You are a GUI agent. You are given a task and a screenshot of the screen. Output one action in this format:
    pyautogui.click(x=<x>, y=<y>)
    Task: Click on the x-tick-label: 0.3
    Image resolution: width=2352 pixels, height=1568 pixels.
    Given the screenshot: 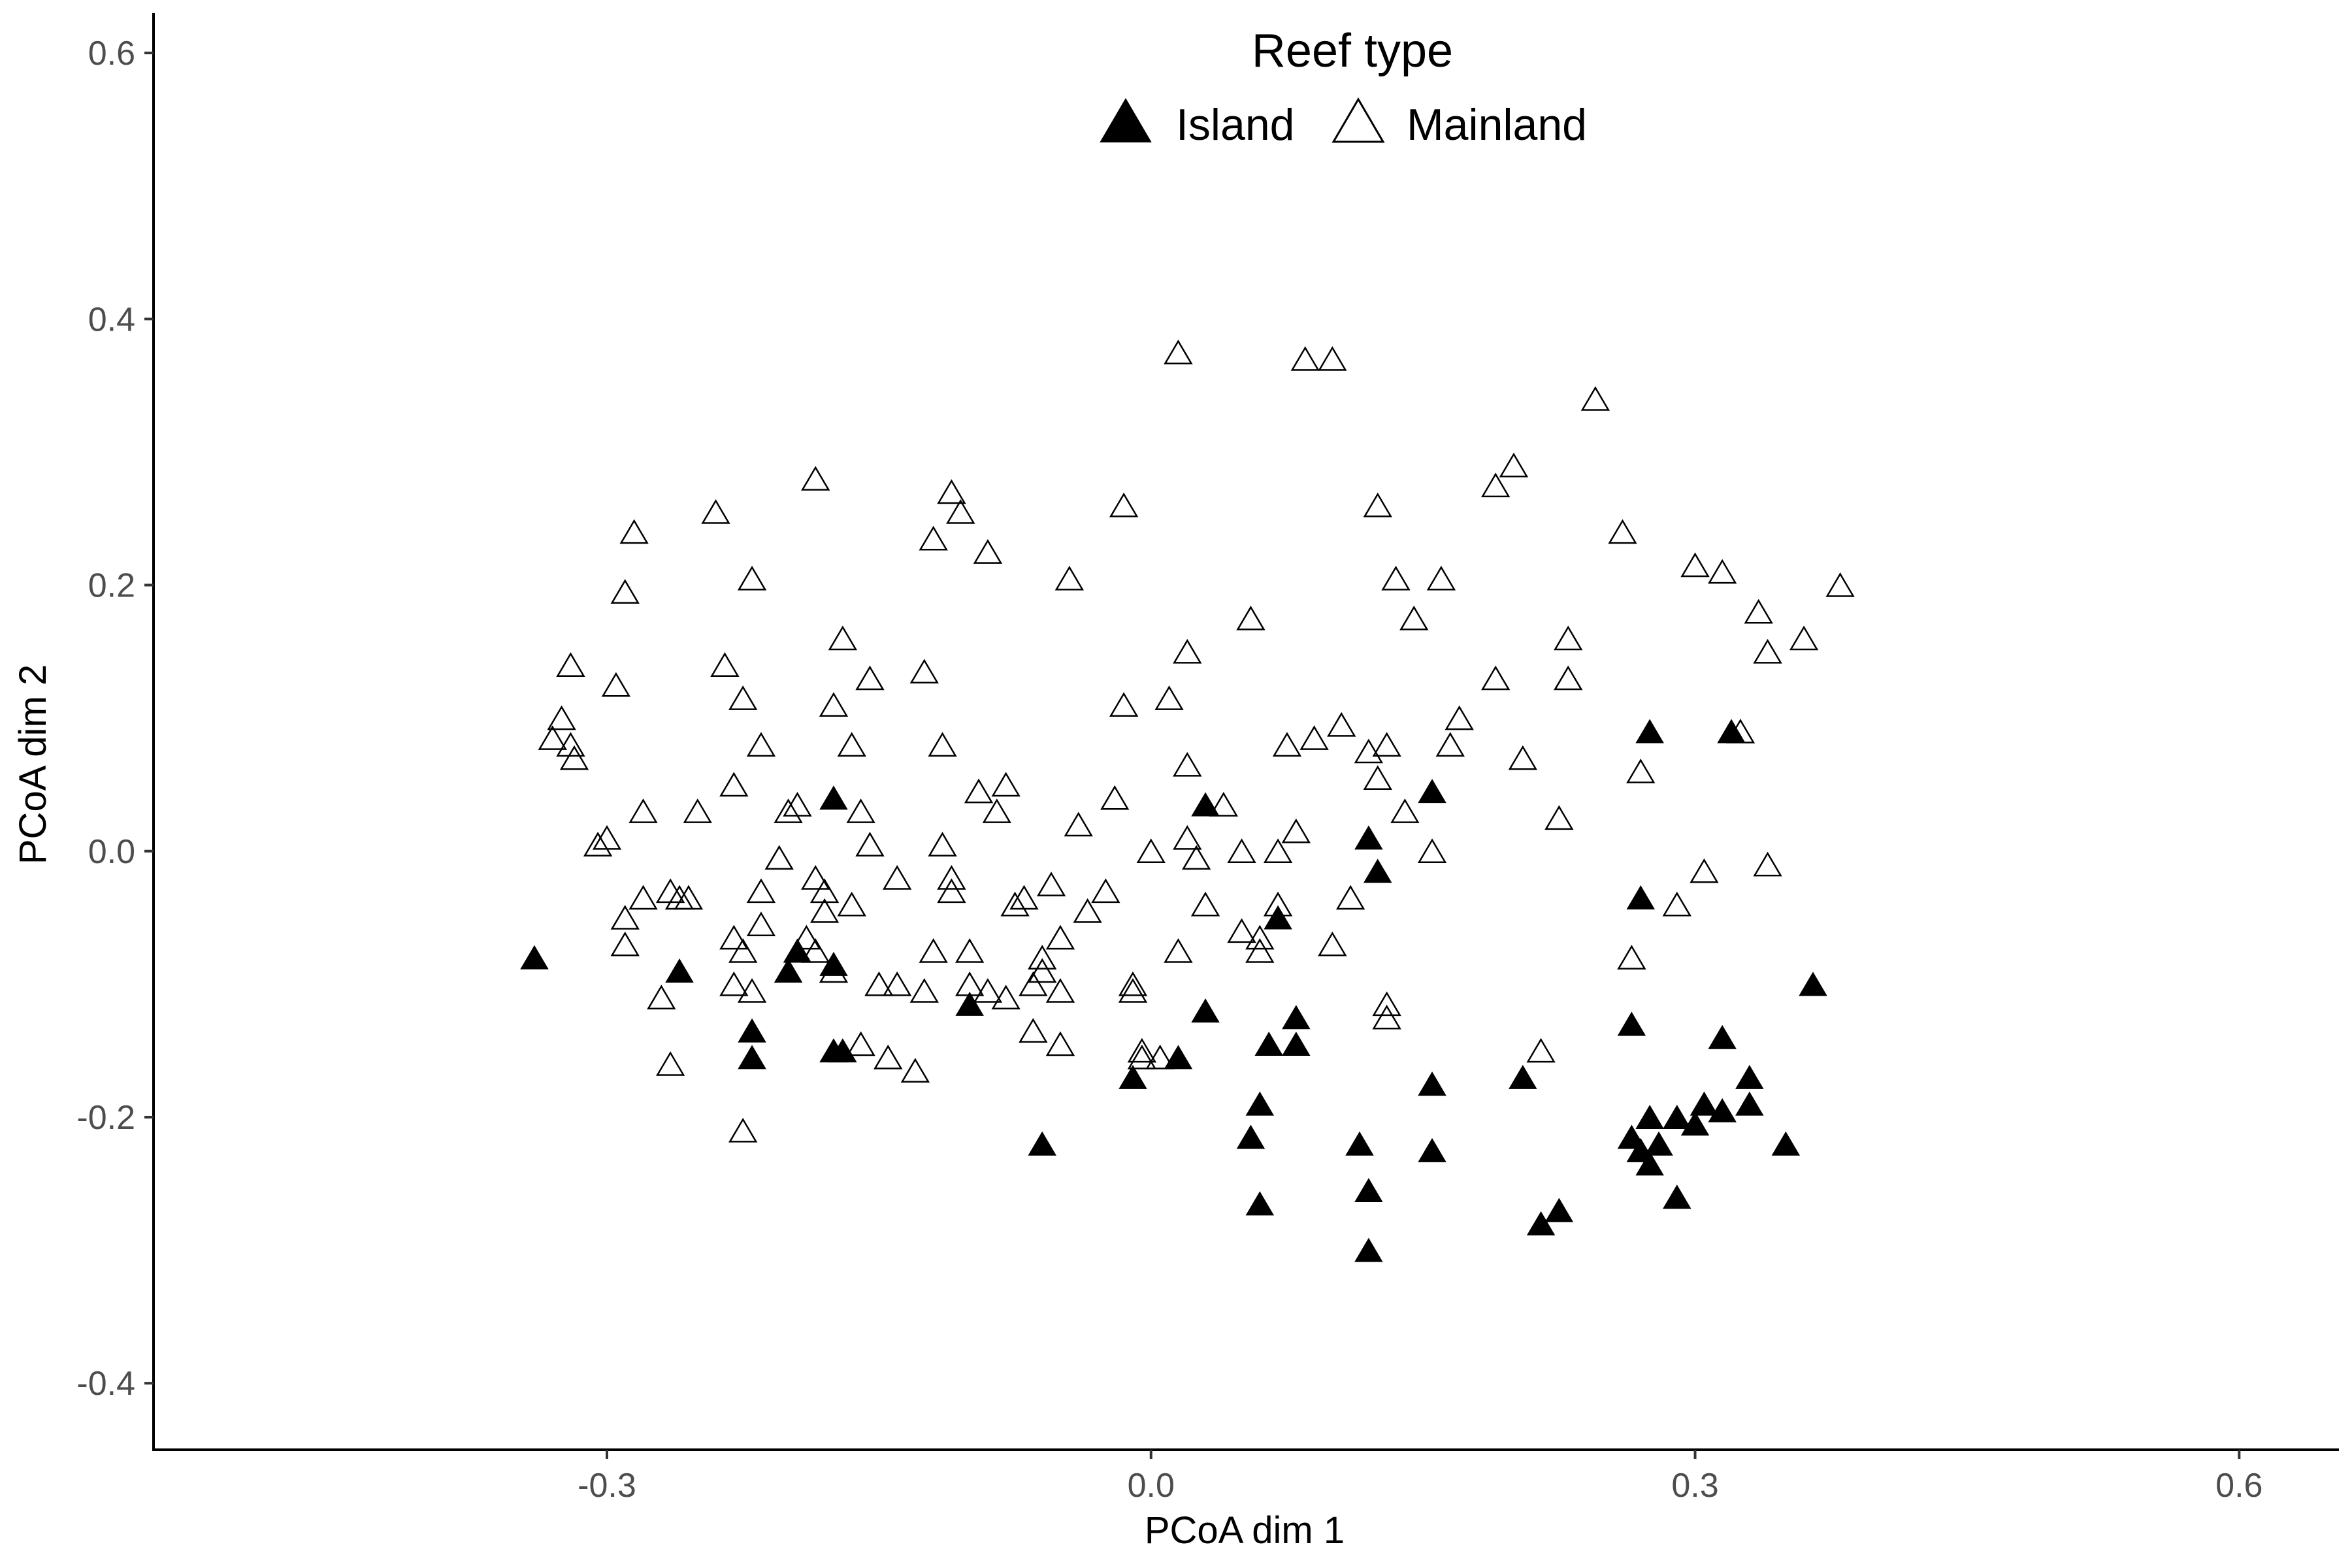 What is the action you would take?
    pyautogui.click(x=1694, y=1486)
    